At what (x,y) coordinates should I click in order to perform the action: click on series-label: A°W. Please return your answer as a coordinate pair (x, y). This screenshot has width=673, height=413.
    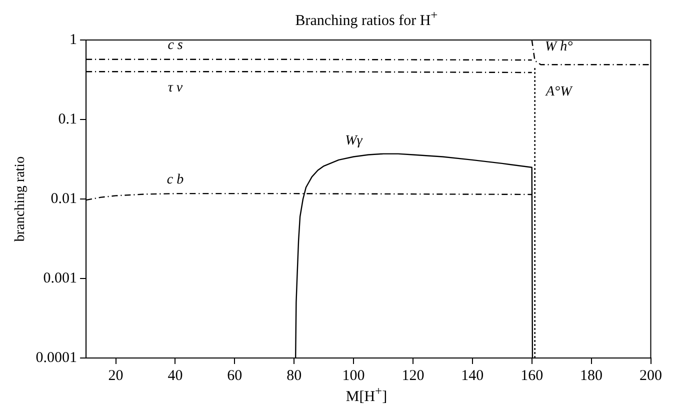
    Looking at the image, I should click on (559, 92).